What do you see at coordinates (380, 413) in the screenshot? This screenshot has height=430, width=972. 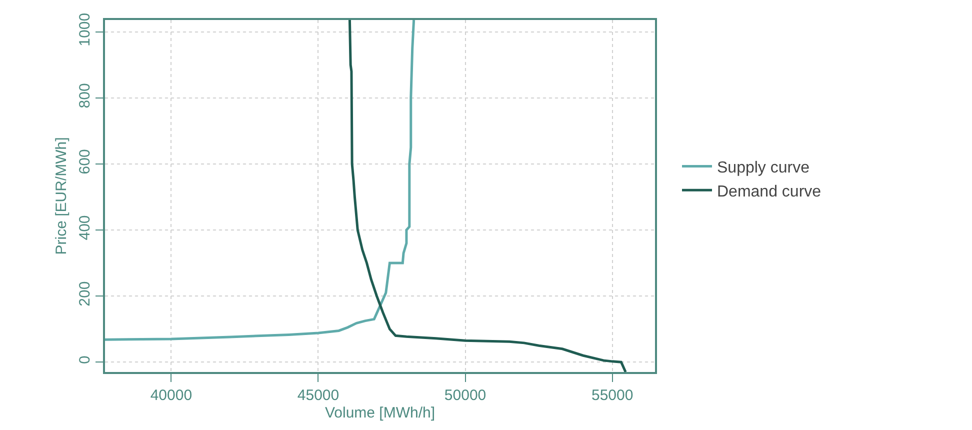 I see `x-axis-title: Volume [MWh/h]` at bounding box center [380, 413].